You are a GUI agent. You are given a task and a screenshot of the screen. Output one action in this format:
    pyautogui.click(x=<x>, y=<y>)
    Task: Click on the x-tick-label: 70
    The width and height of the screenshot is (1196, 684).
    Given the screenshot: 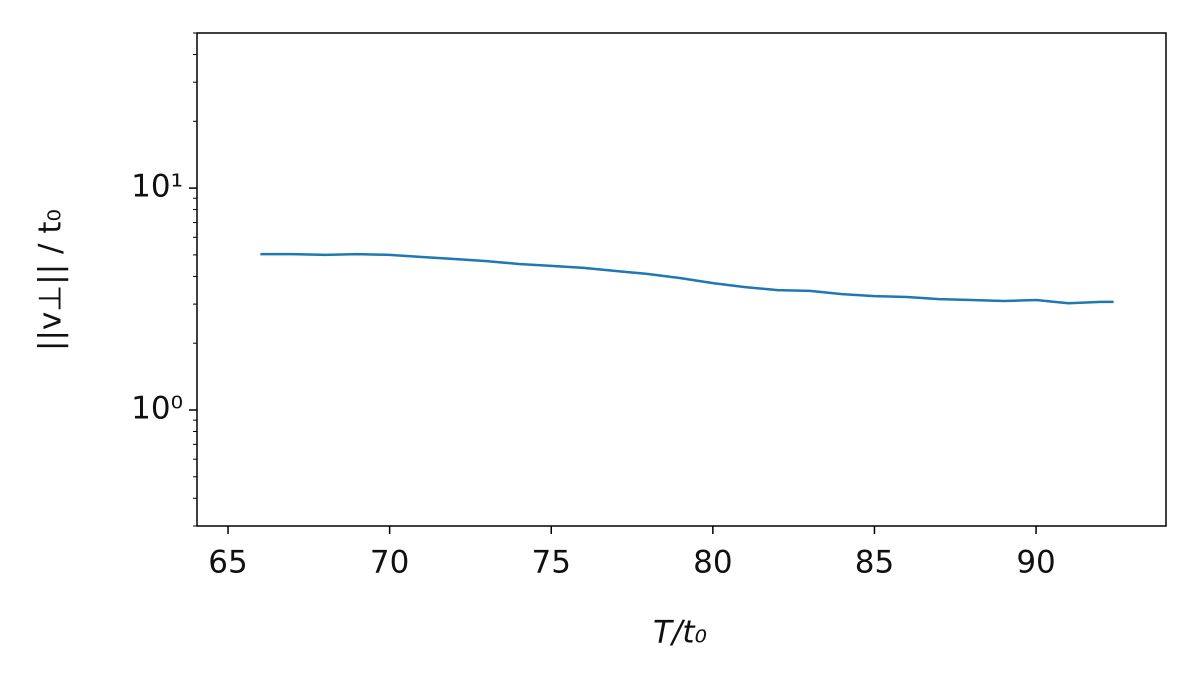 What is the action you would take?
    pyautogui.click(x=389, y=563)
    